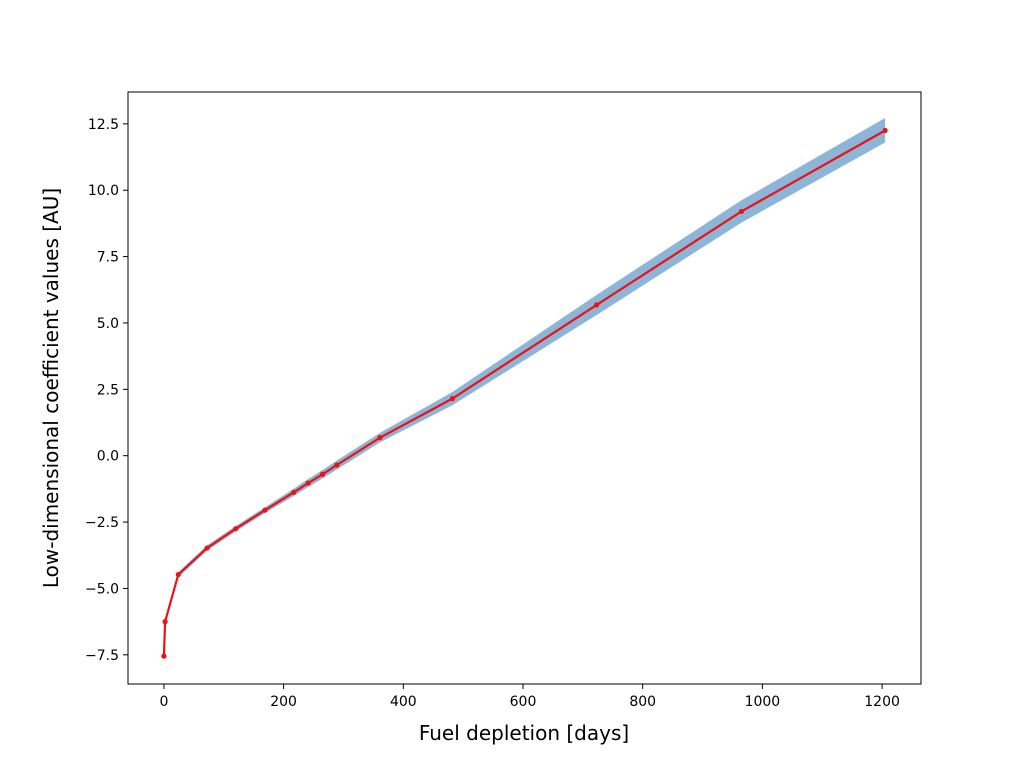  Describe the element at coordinates (283, 702) in the screenshot. I see `x-tick-label: 200` at that location.